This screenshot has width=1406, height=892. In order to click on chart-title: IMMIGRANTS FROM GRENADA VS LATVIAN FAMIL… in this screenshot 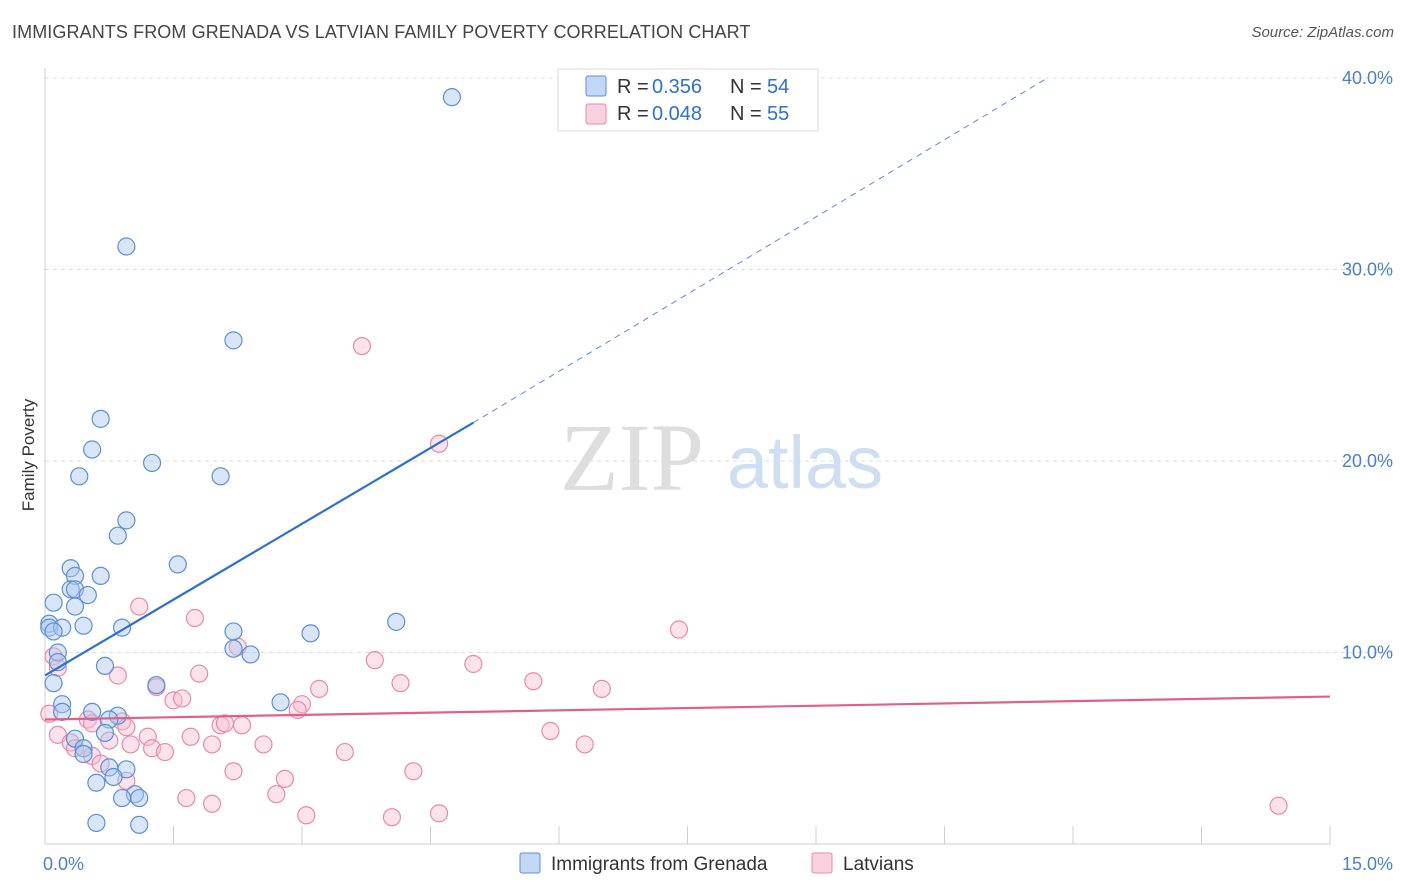, I will do `click(381, 32)`.